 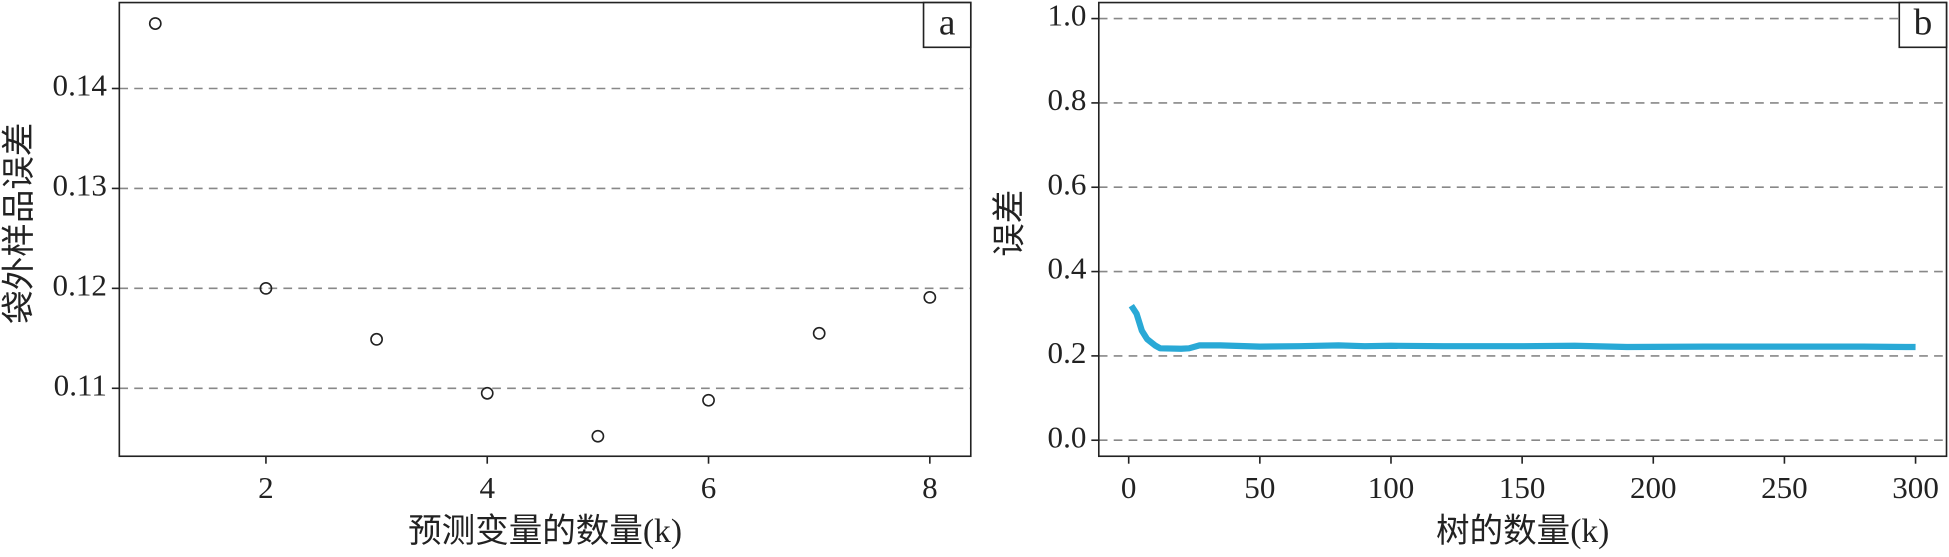 I want to click on x-tick-label: 4, so click(x=487, y=487).